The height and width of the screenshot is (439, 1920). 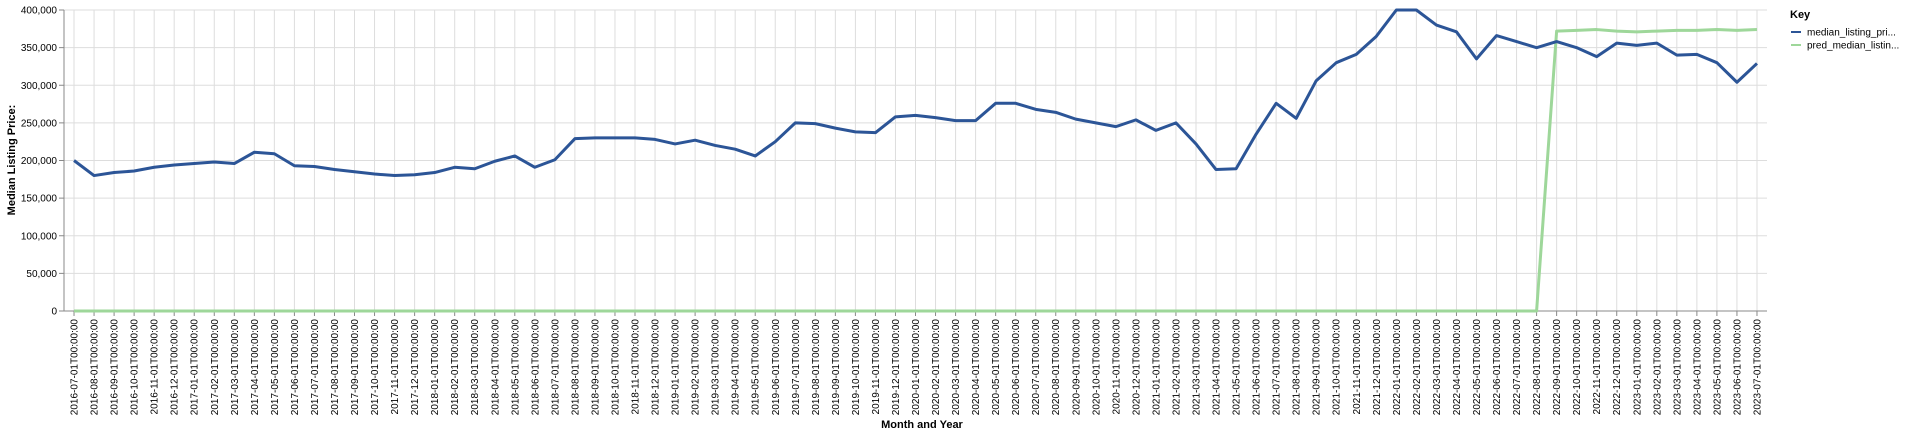 What do you see at coordinates (936, 367) in the screenshot?
I see `x-tick-label: 2020-02-01T00:00:00` at bounding box center [936, 367].